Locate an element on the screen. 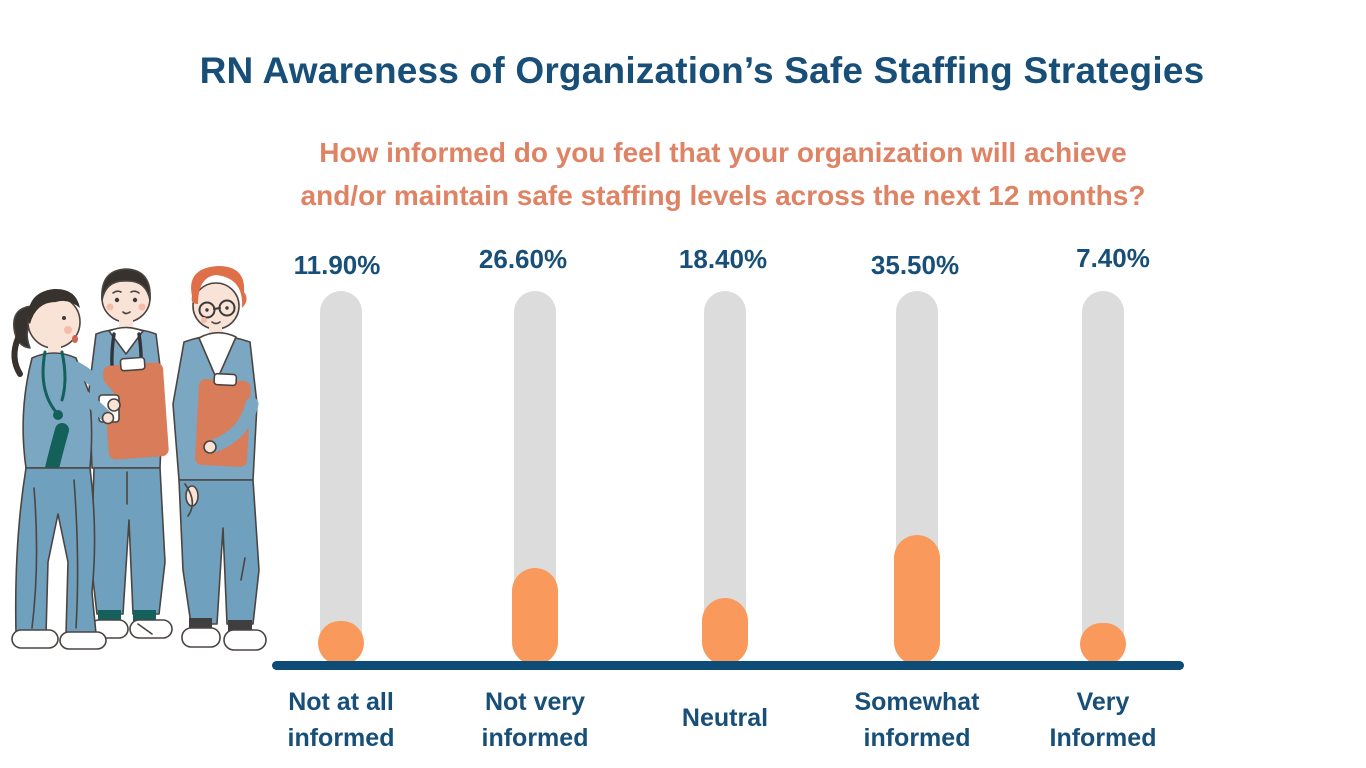 This screenshot has height=768, width=1366. stethoscope-icon is located at coordinates (49, 382).